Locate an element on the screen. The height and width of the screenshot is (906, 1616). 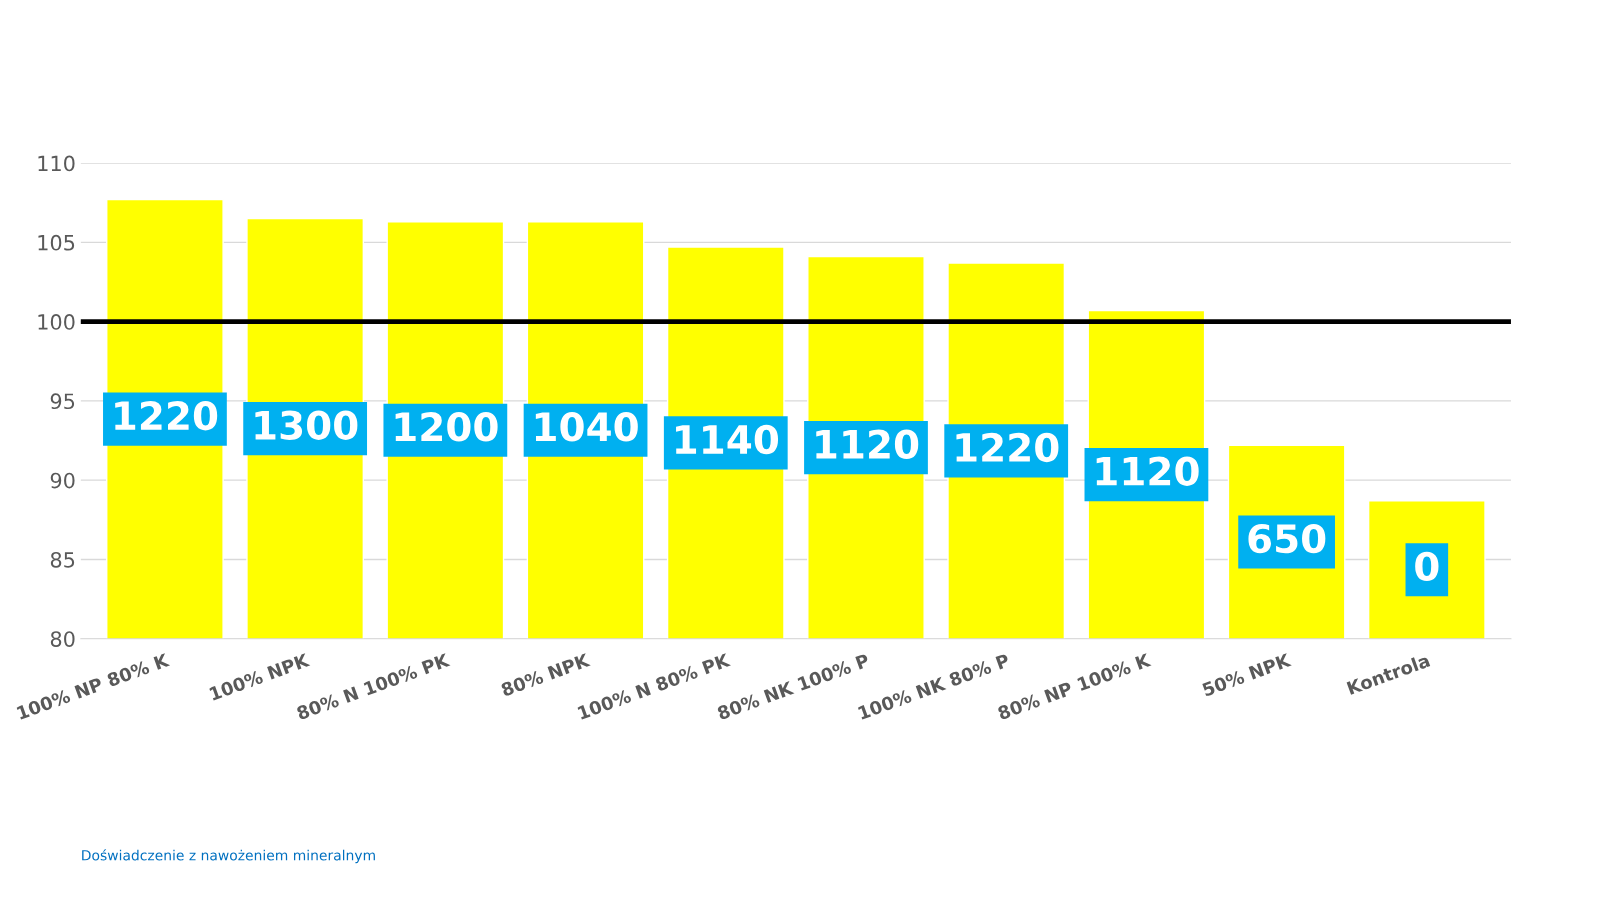
y-tick-label: 110 is located at coordinates (56, 163).